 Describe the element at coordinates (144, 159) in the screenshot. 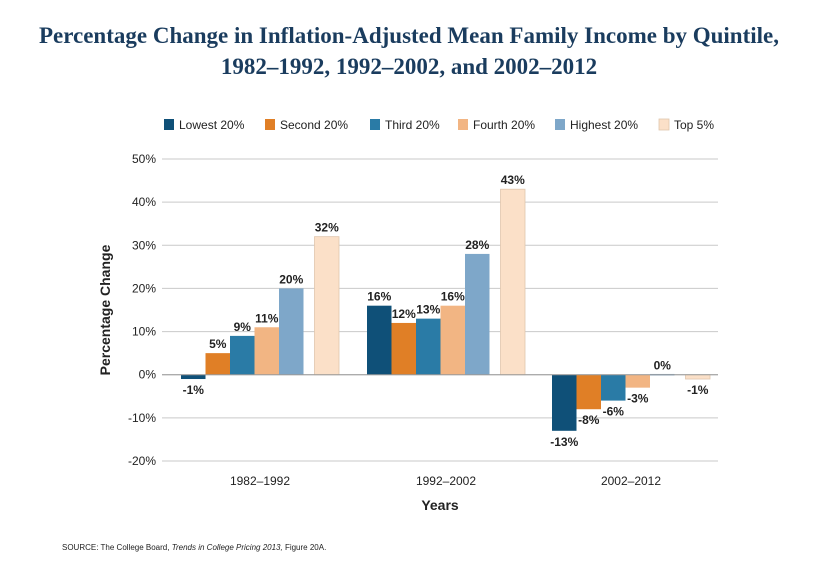

I see `y-tick-label: 50%` at that location.